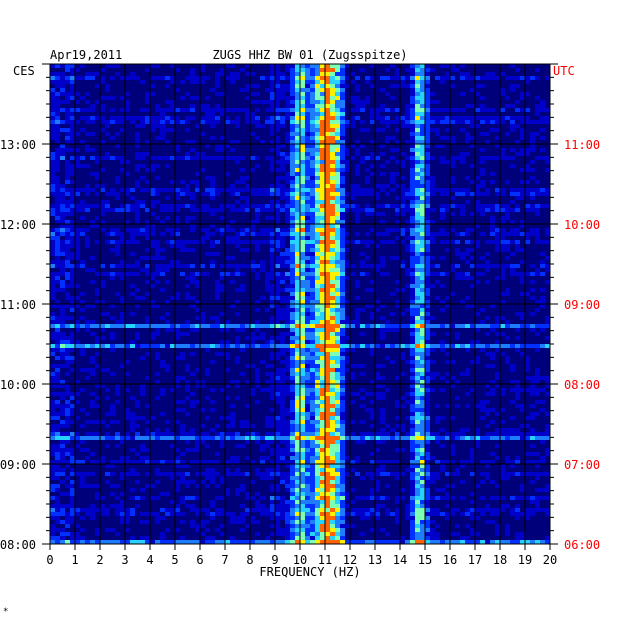  What do you see at coordinates (274, 560) in the screenshot?
I see `x-tick-label: 9` at bounding box center [274, 560].